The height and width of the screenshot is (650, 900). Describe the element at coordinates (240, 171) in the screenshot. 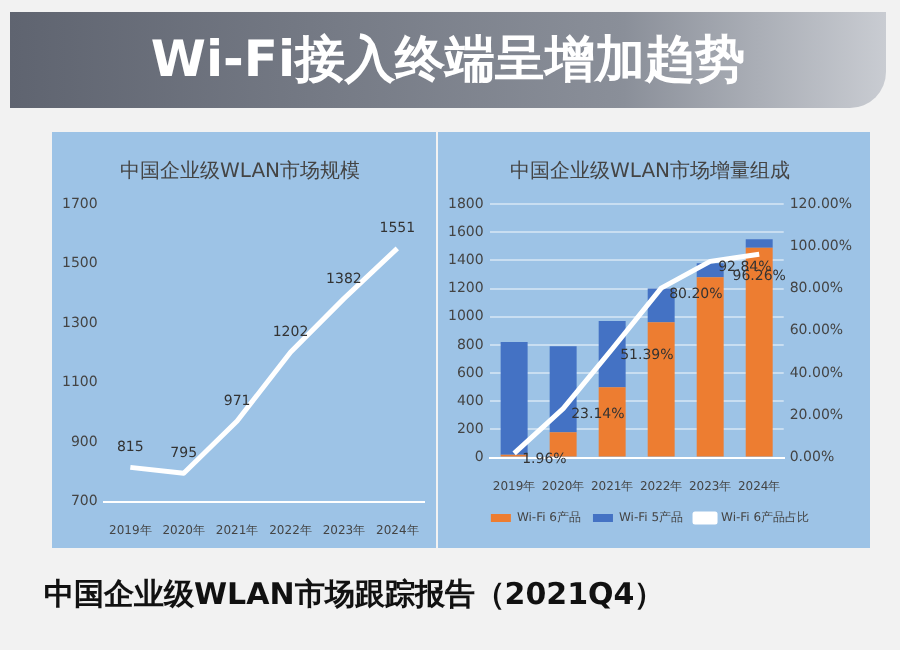

I see `chart-title: 中国企业级WLAN市场规模` at that location.